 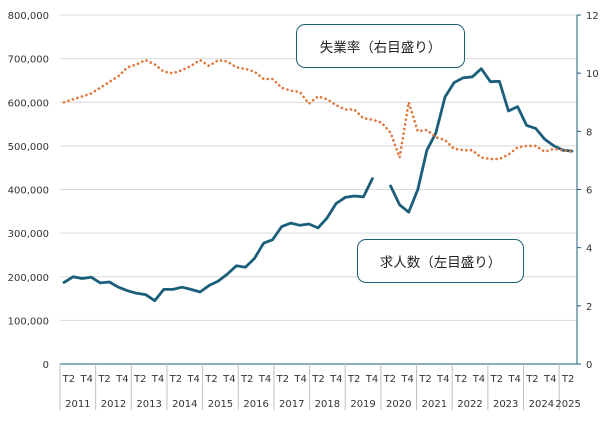 I want to click on x-axis-dividers, so click(x=309, y=387).